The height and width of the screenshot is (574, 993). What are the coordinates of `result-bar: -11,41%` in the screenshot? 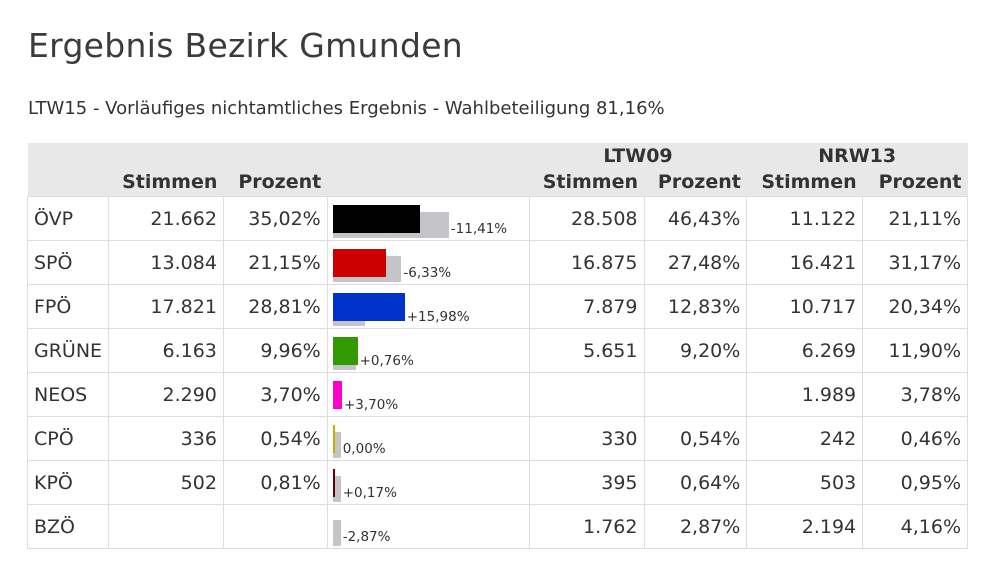 It's located at (427, 218).